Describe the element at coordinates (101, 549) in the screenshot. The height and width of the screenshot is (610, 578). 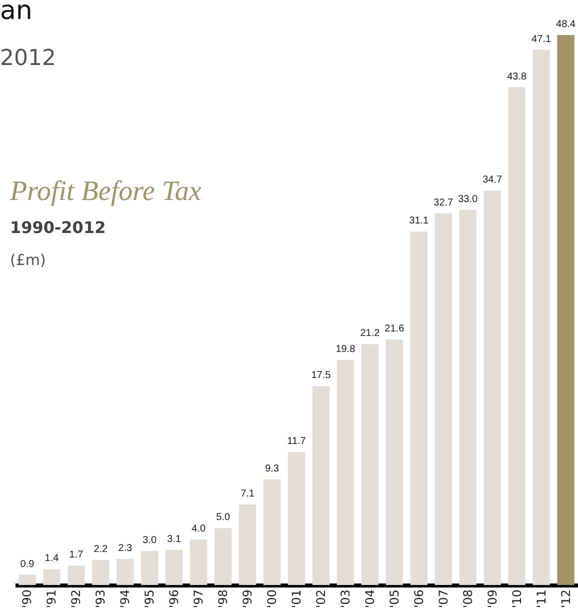
I see `data-label: 2.2` at that location.